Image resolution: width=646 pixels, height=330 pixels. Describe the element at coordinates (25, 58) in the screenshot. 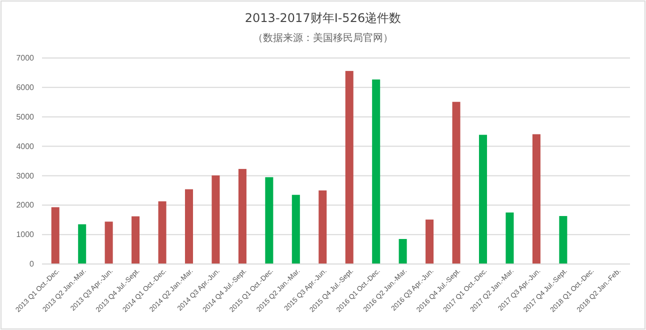

I see `y-tick-label: 7000` at that location.